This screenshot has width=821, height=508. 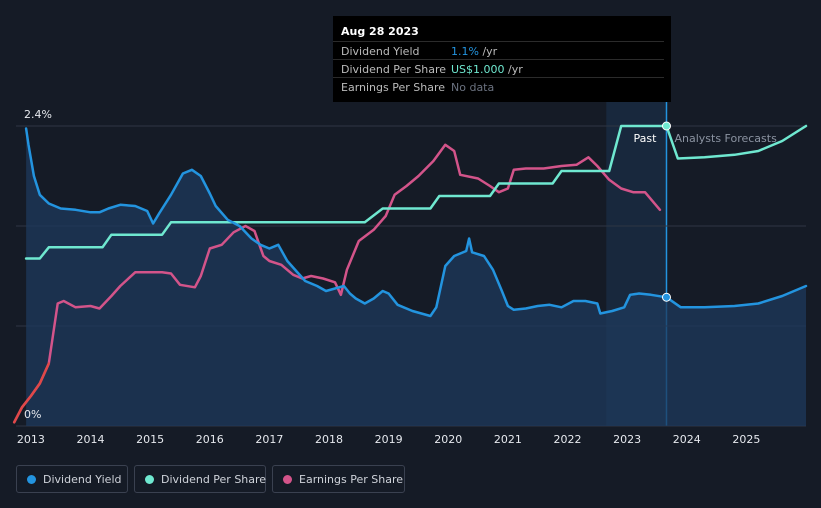 What do you see at coordinates (646, 138) in the screenshot?
I see `past-label: Past` at bounding box center [646, 138].